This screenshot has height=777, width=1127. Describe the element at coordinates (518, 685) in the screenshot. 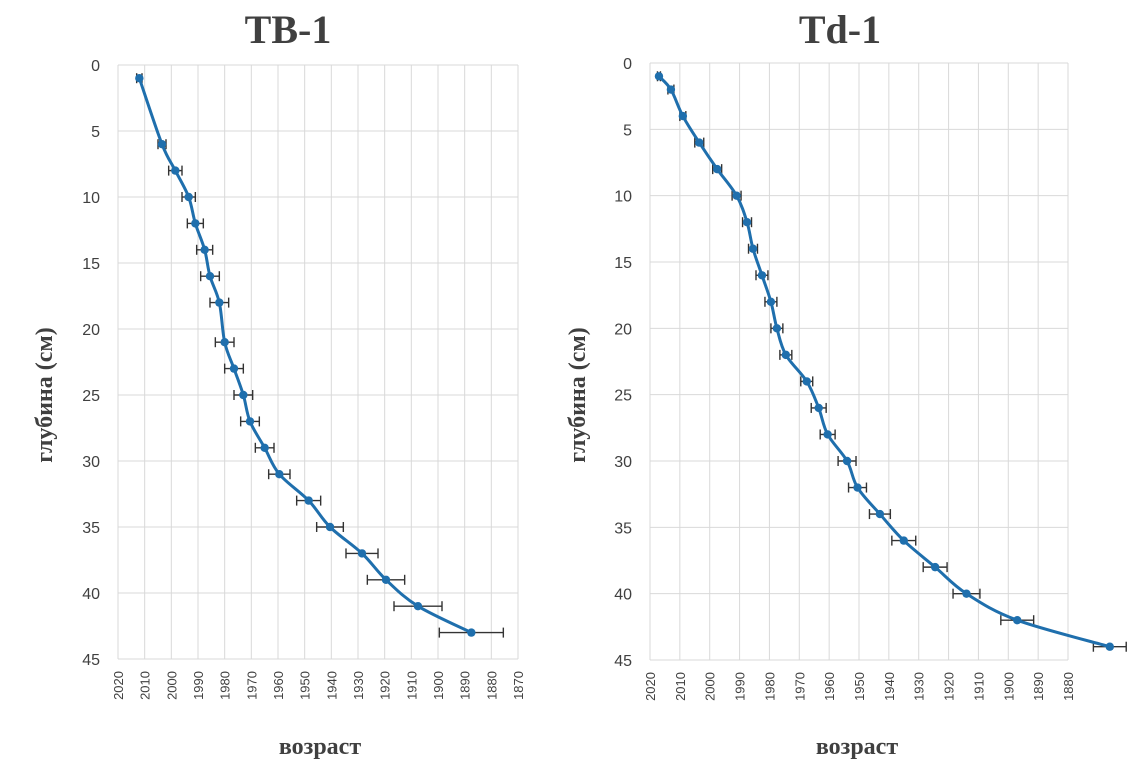

I see `x-tick-label: 1870` at that location.